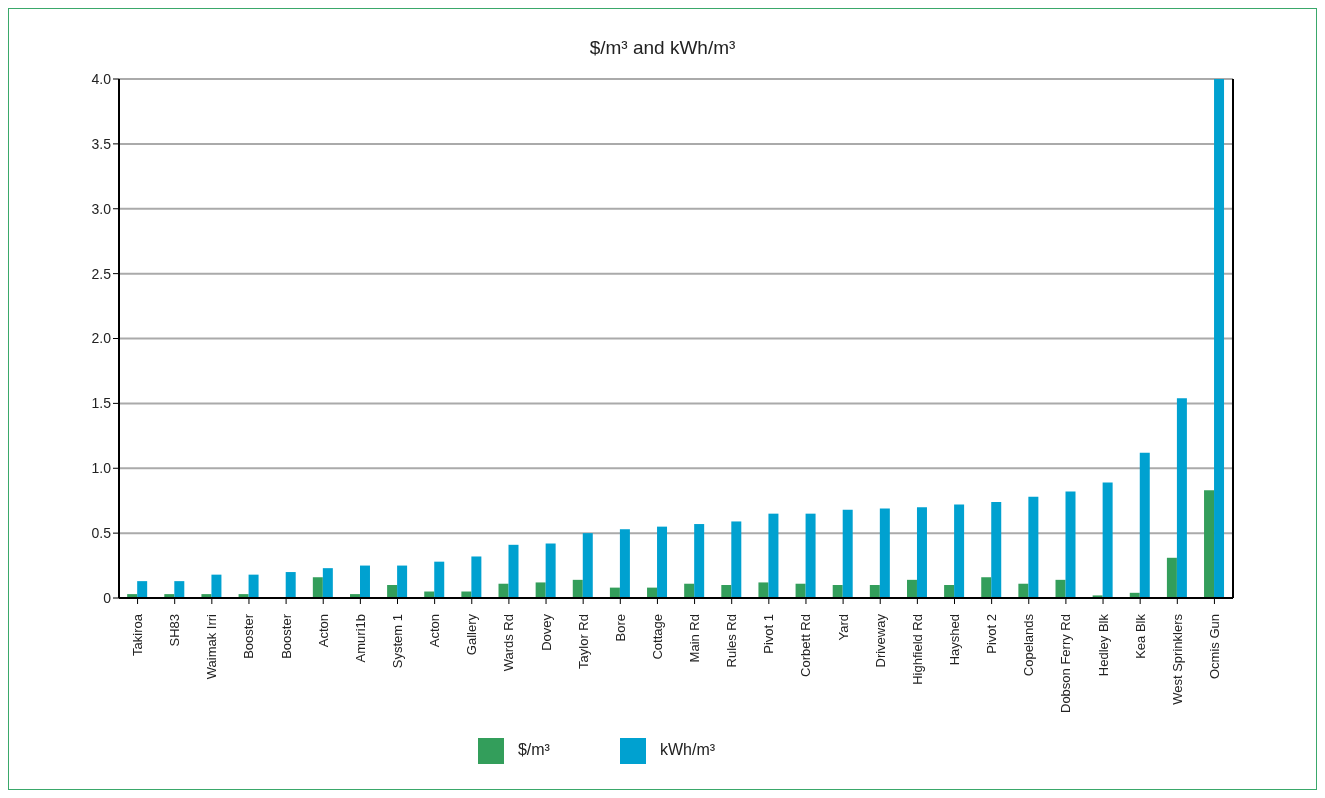 The image size is (1325, 798). Describe the element at coordinates (843, 627) in the screenshot. I see `x-tick-label: Yard` at that location.